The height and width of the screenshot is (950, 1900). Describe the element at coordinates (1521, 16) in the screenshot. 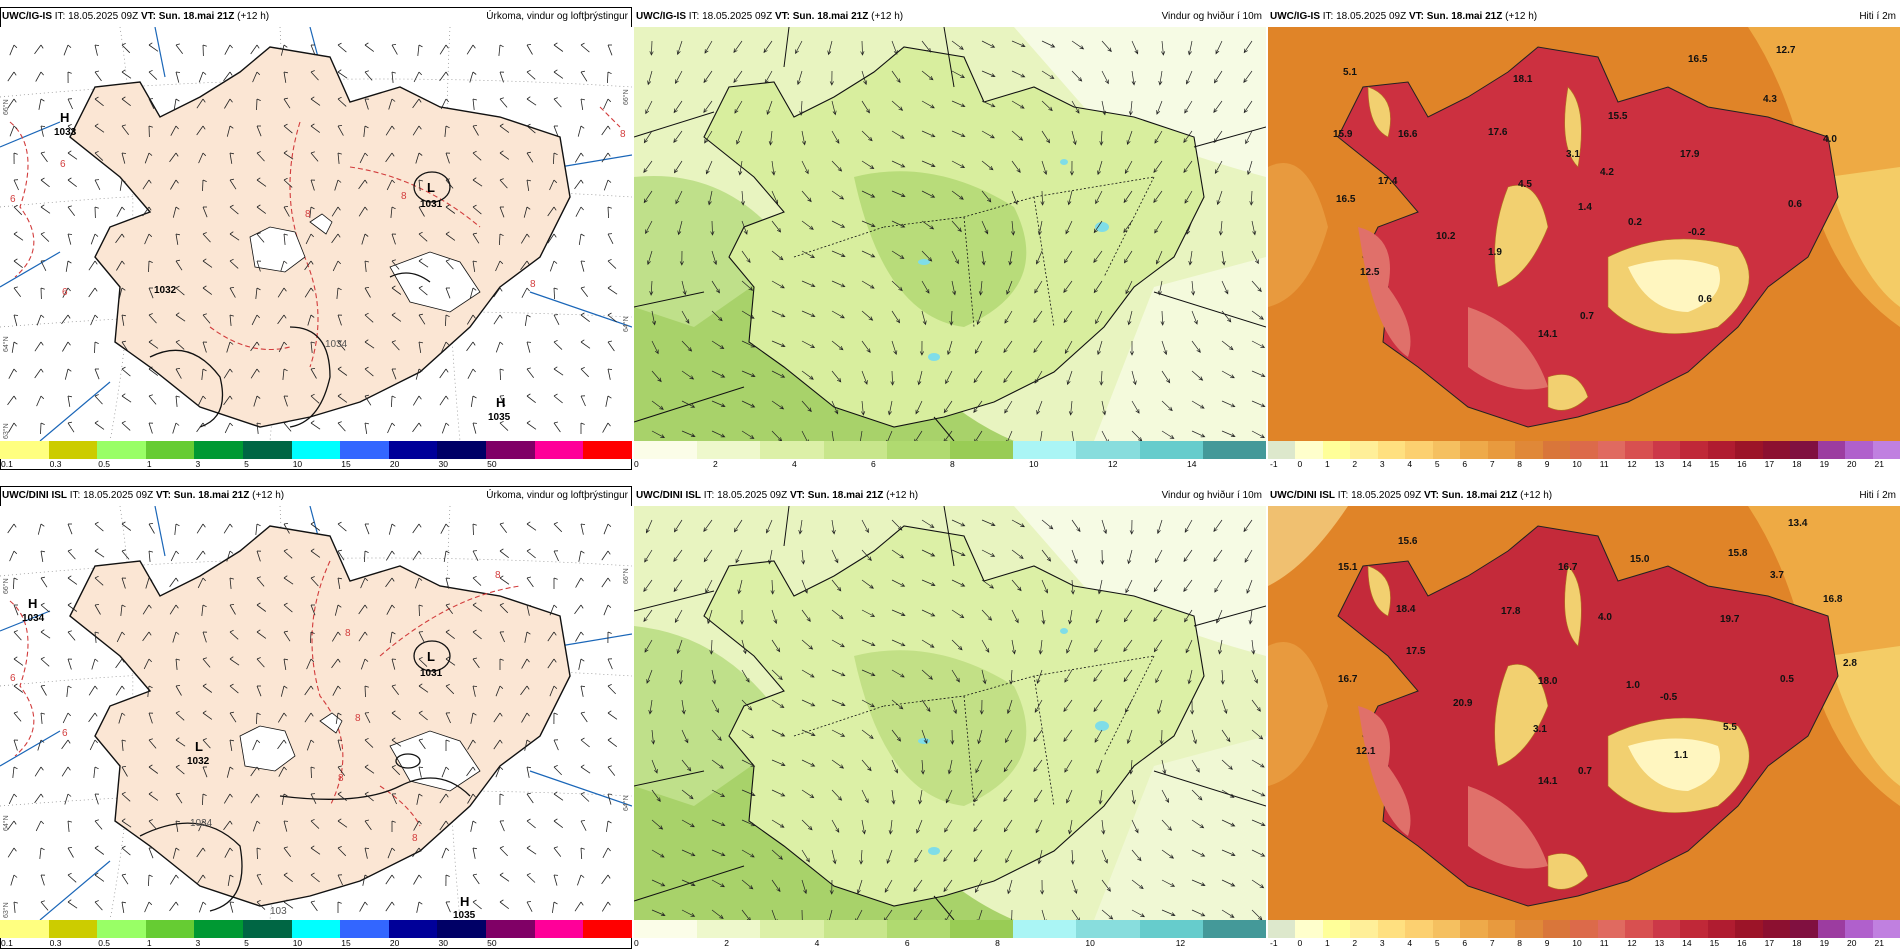

I see `lead-time: (+12 h)` at that location.